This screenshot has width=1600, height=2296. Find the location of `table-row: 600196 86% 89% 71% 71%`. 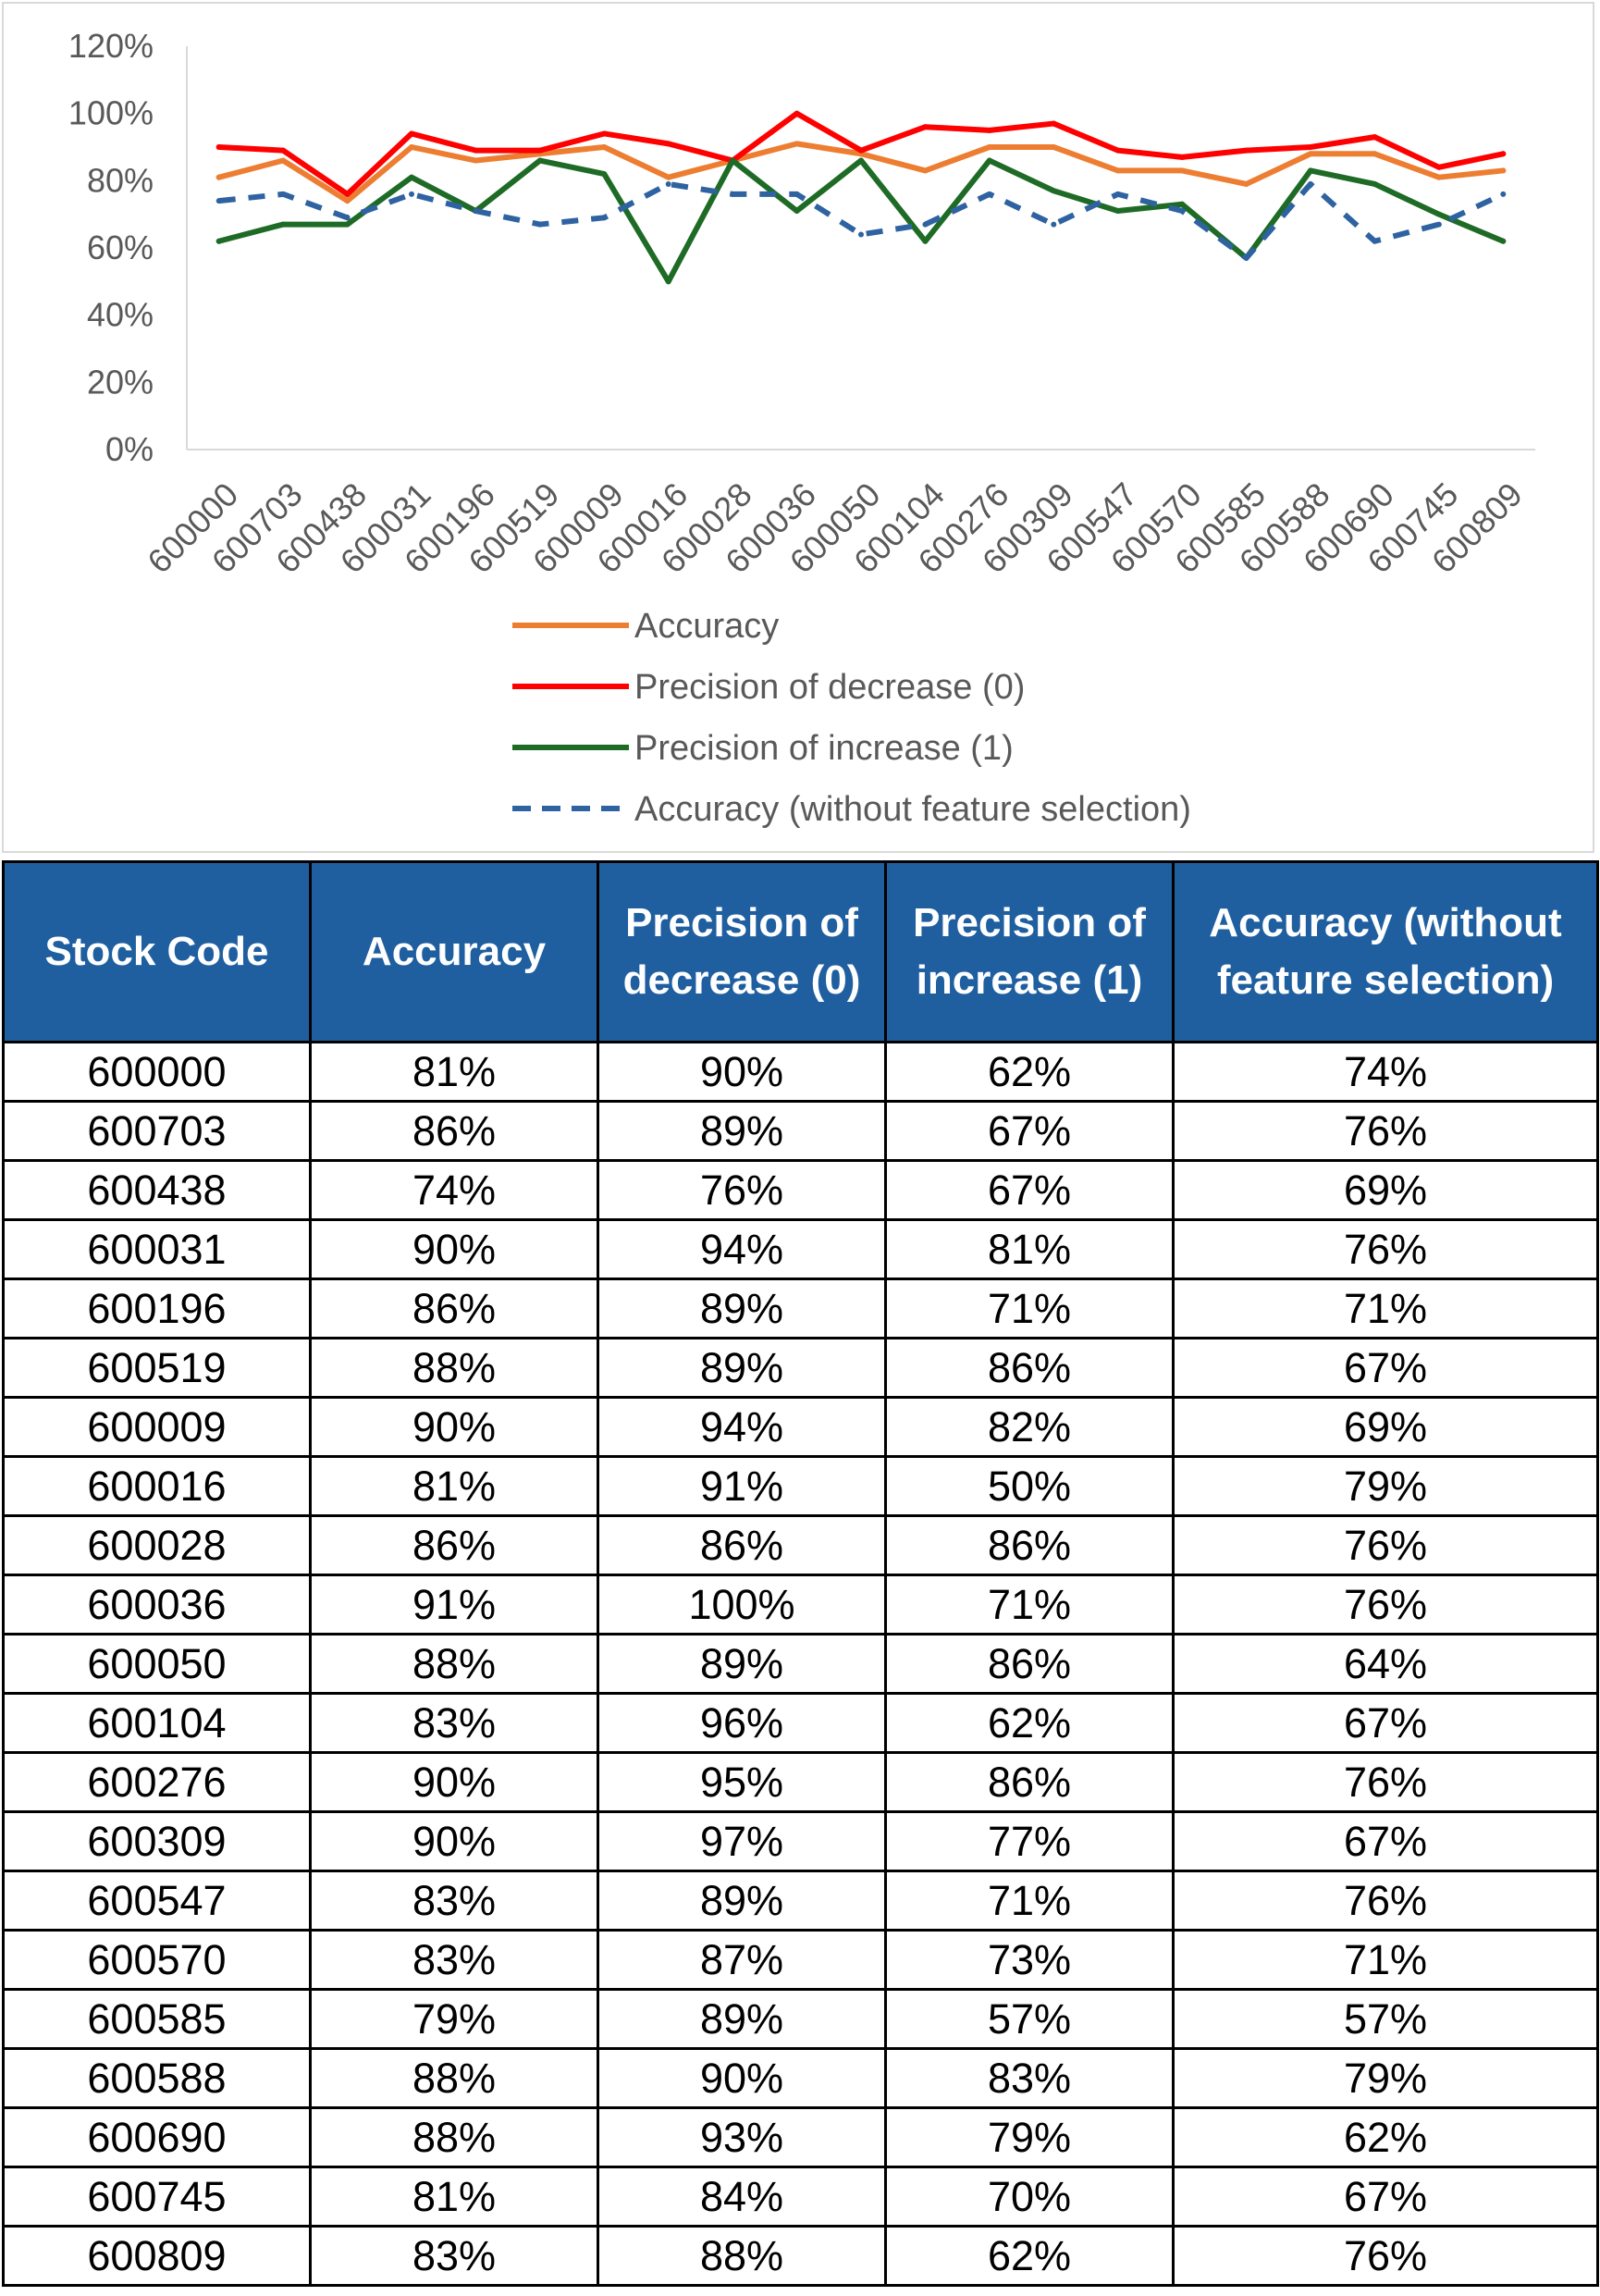

table-row: 600196 86% 89% 71% 71% is located at coordinates (801, 1308).